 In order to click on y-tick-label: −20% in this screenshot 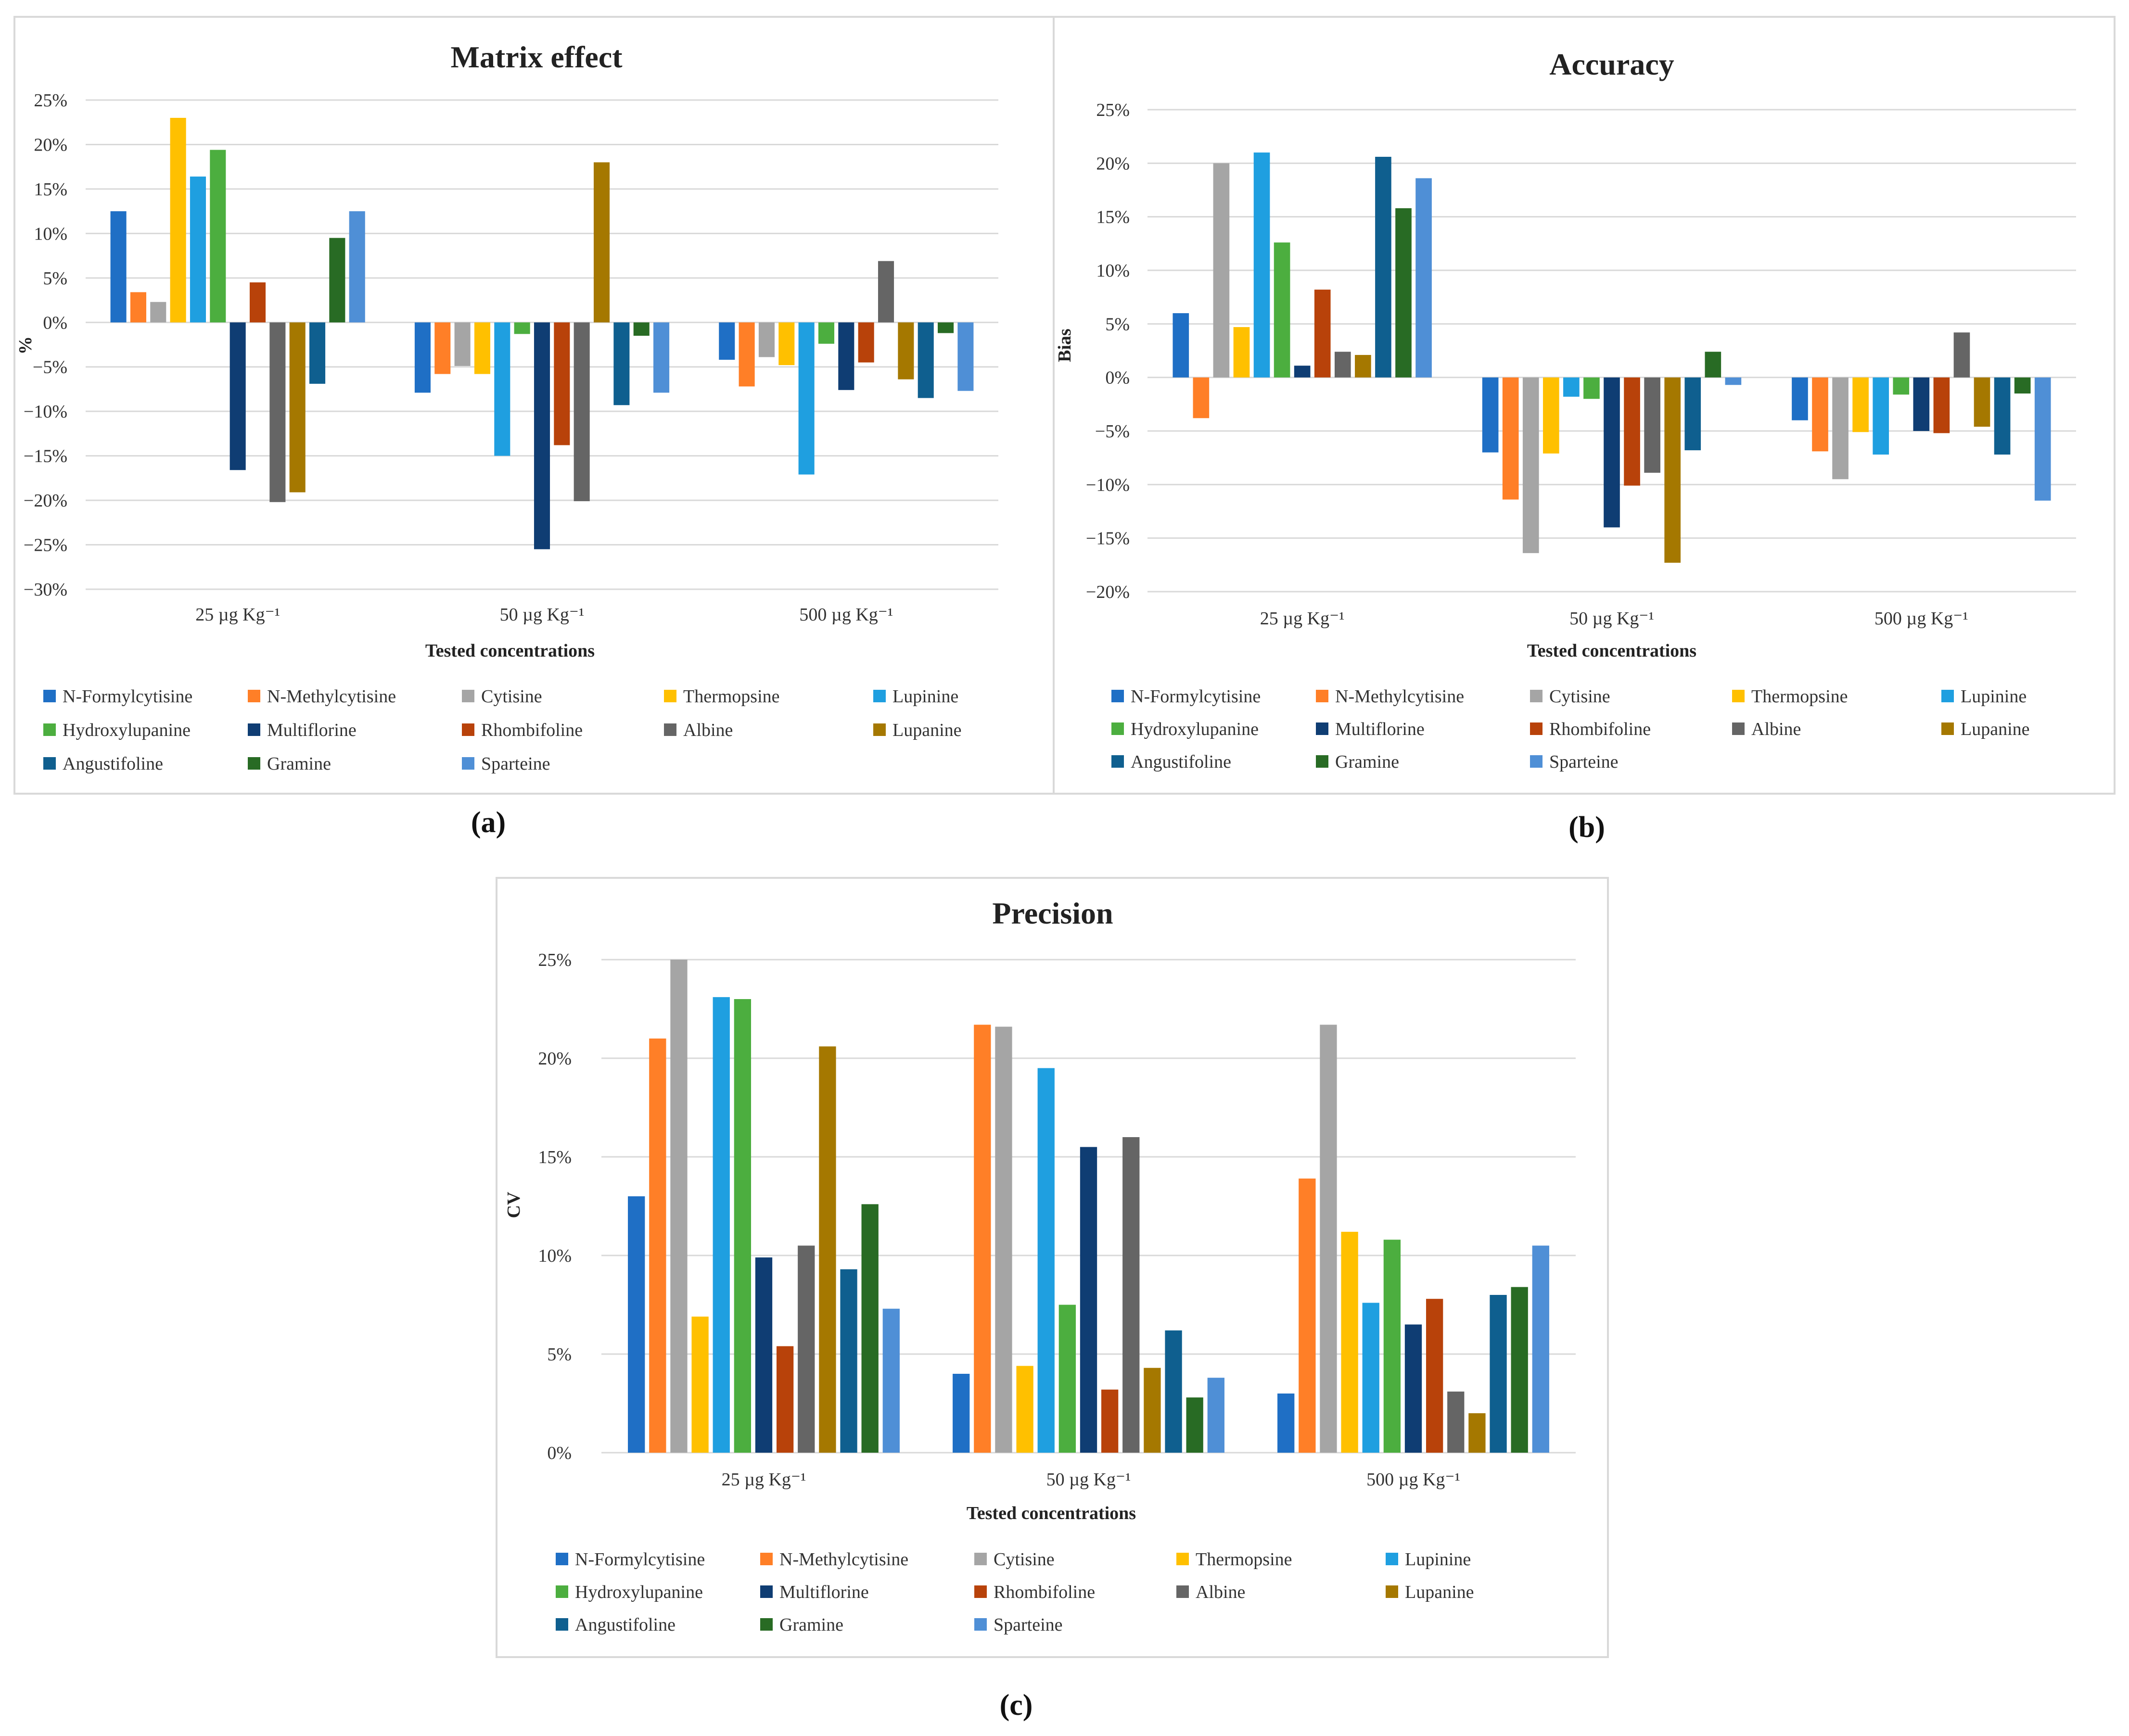, I will do `click(45, 501)`.